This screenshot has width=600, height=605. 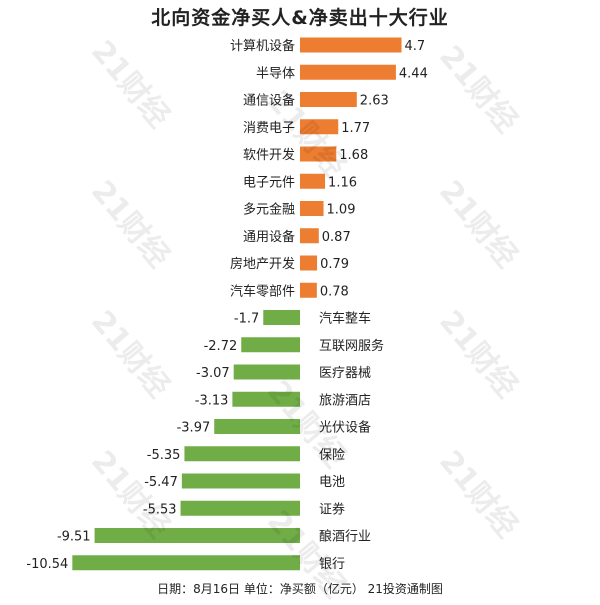 What do you see at coordinates (345, 428) in the screenshot?
I see `category-label: 光伏设备` at bounding box center [345, 428].